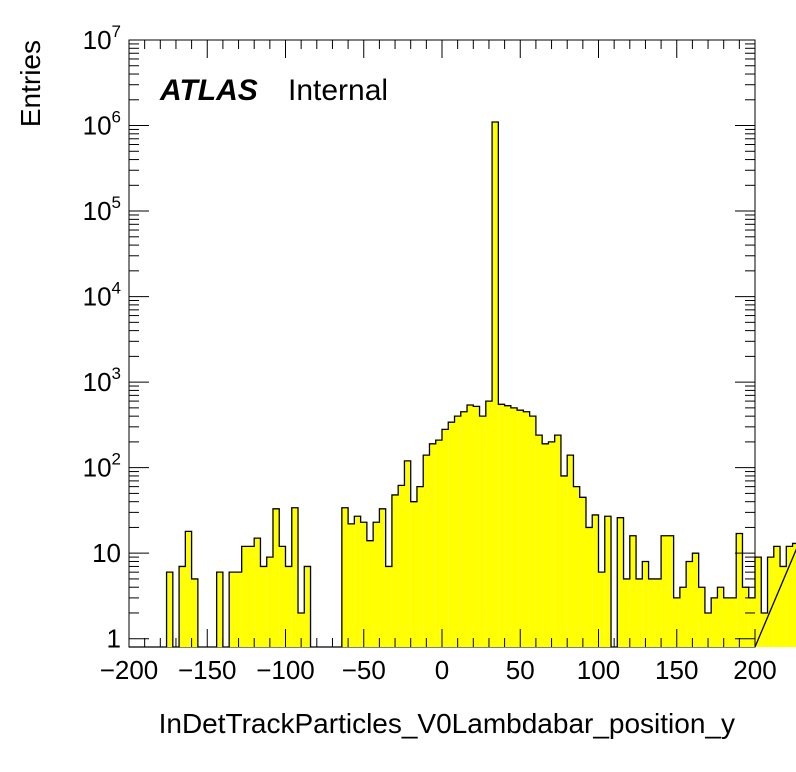  I want to click on x-tick-label: −50, so click(364, 670).